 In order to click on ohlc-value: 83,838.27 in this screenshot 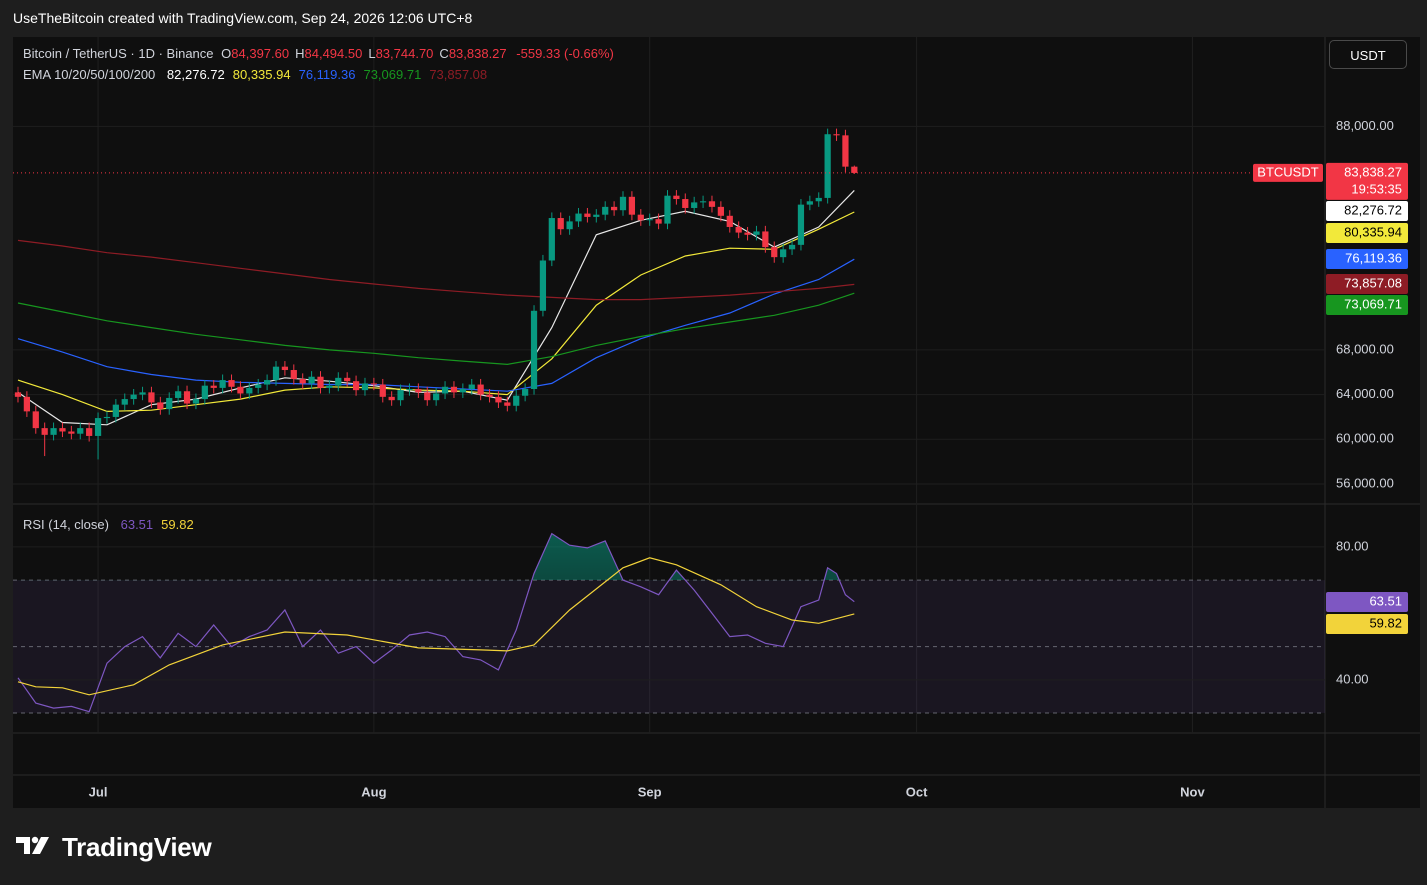, I will do `click(477, 53)`.